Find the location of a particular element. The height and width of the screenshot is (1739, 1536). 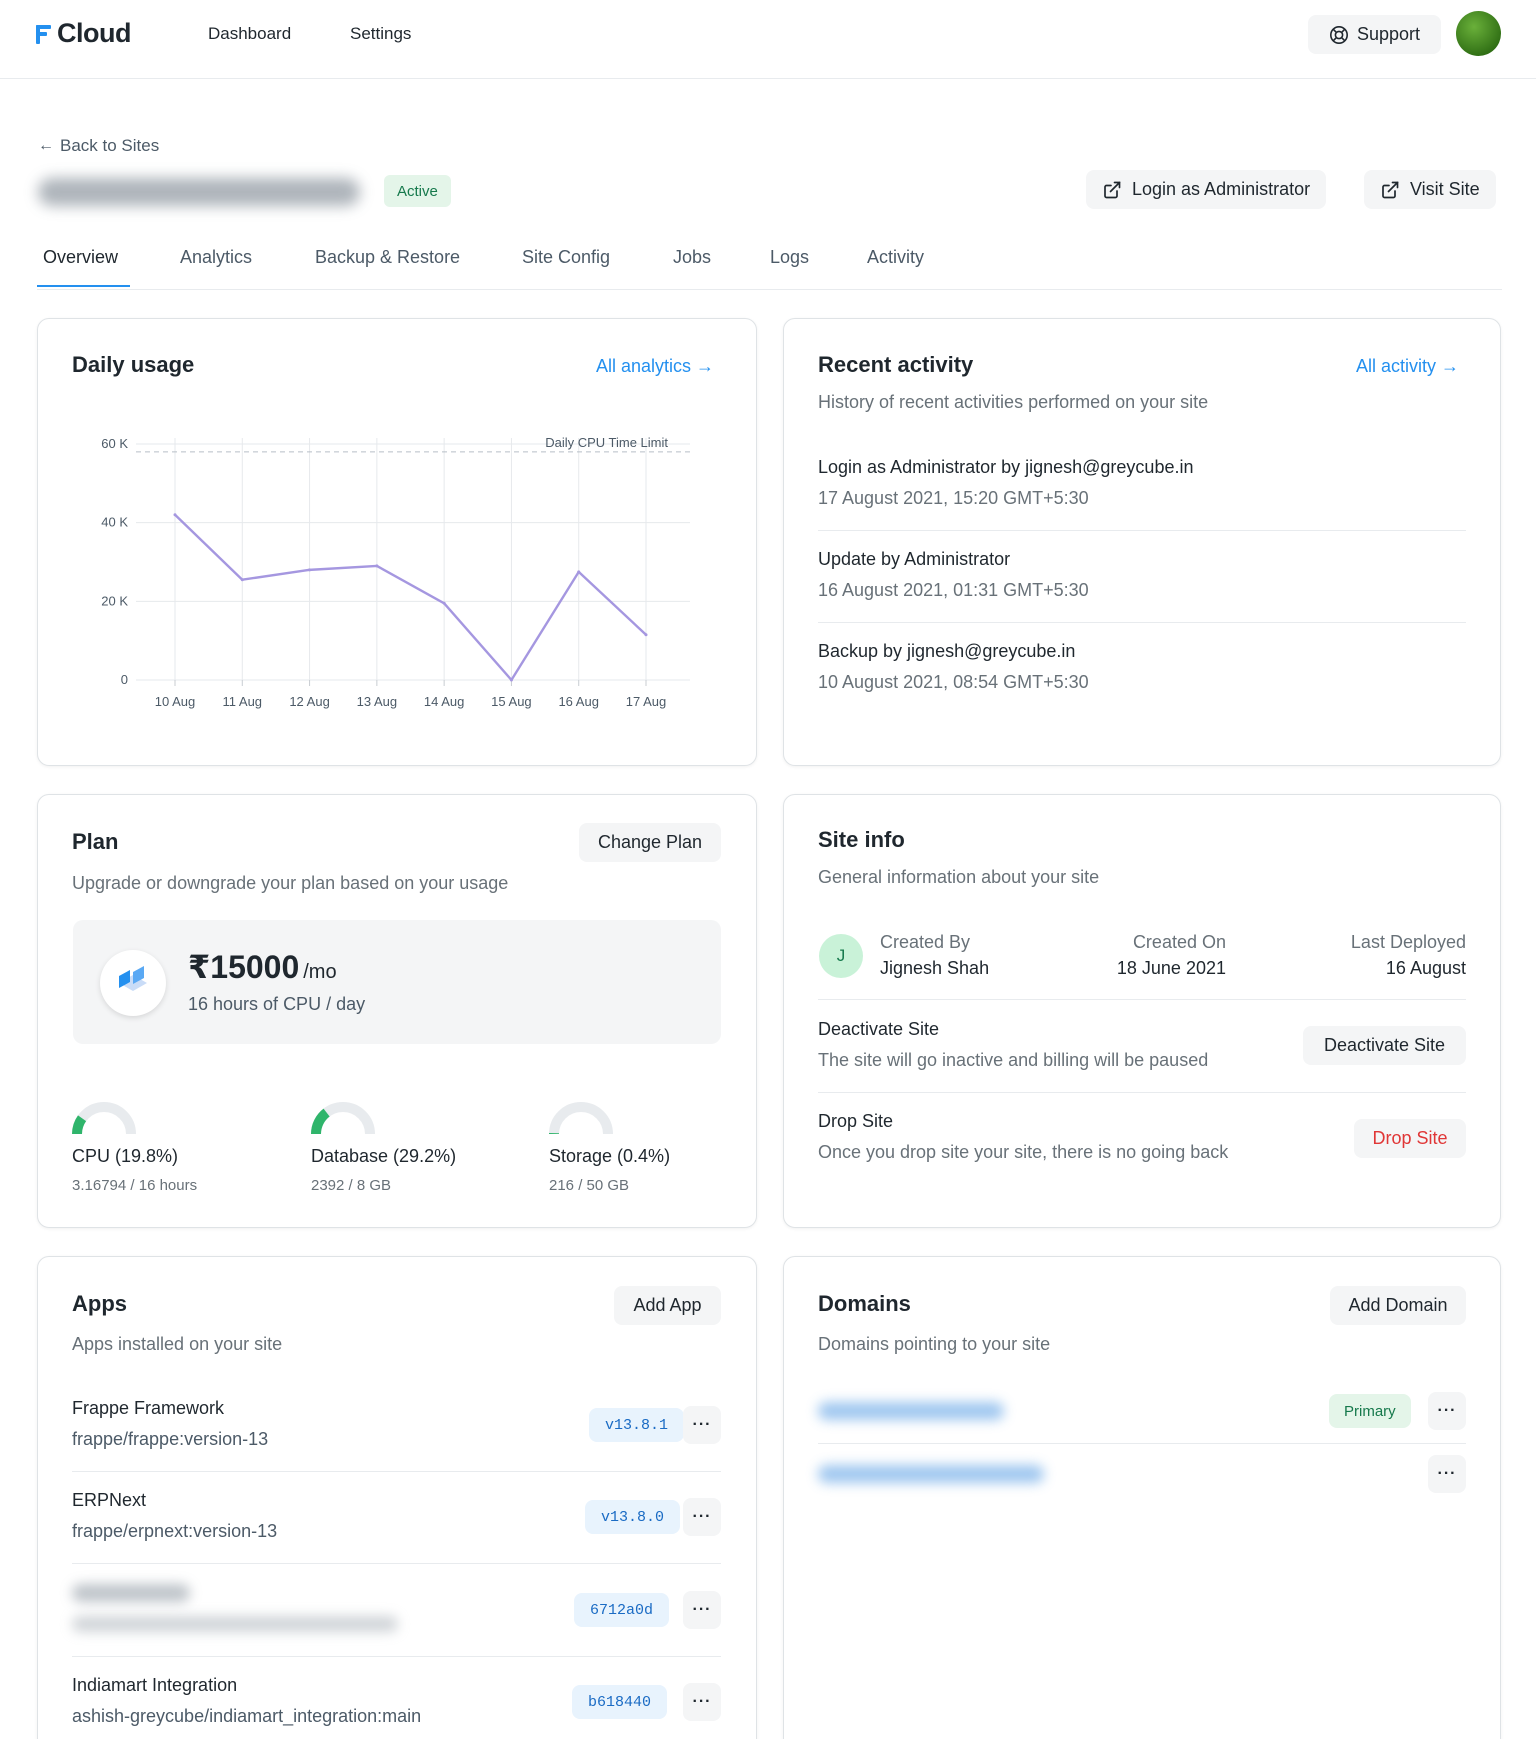

all-activity-link: All activity → is located at coordinates (1408, 366).